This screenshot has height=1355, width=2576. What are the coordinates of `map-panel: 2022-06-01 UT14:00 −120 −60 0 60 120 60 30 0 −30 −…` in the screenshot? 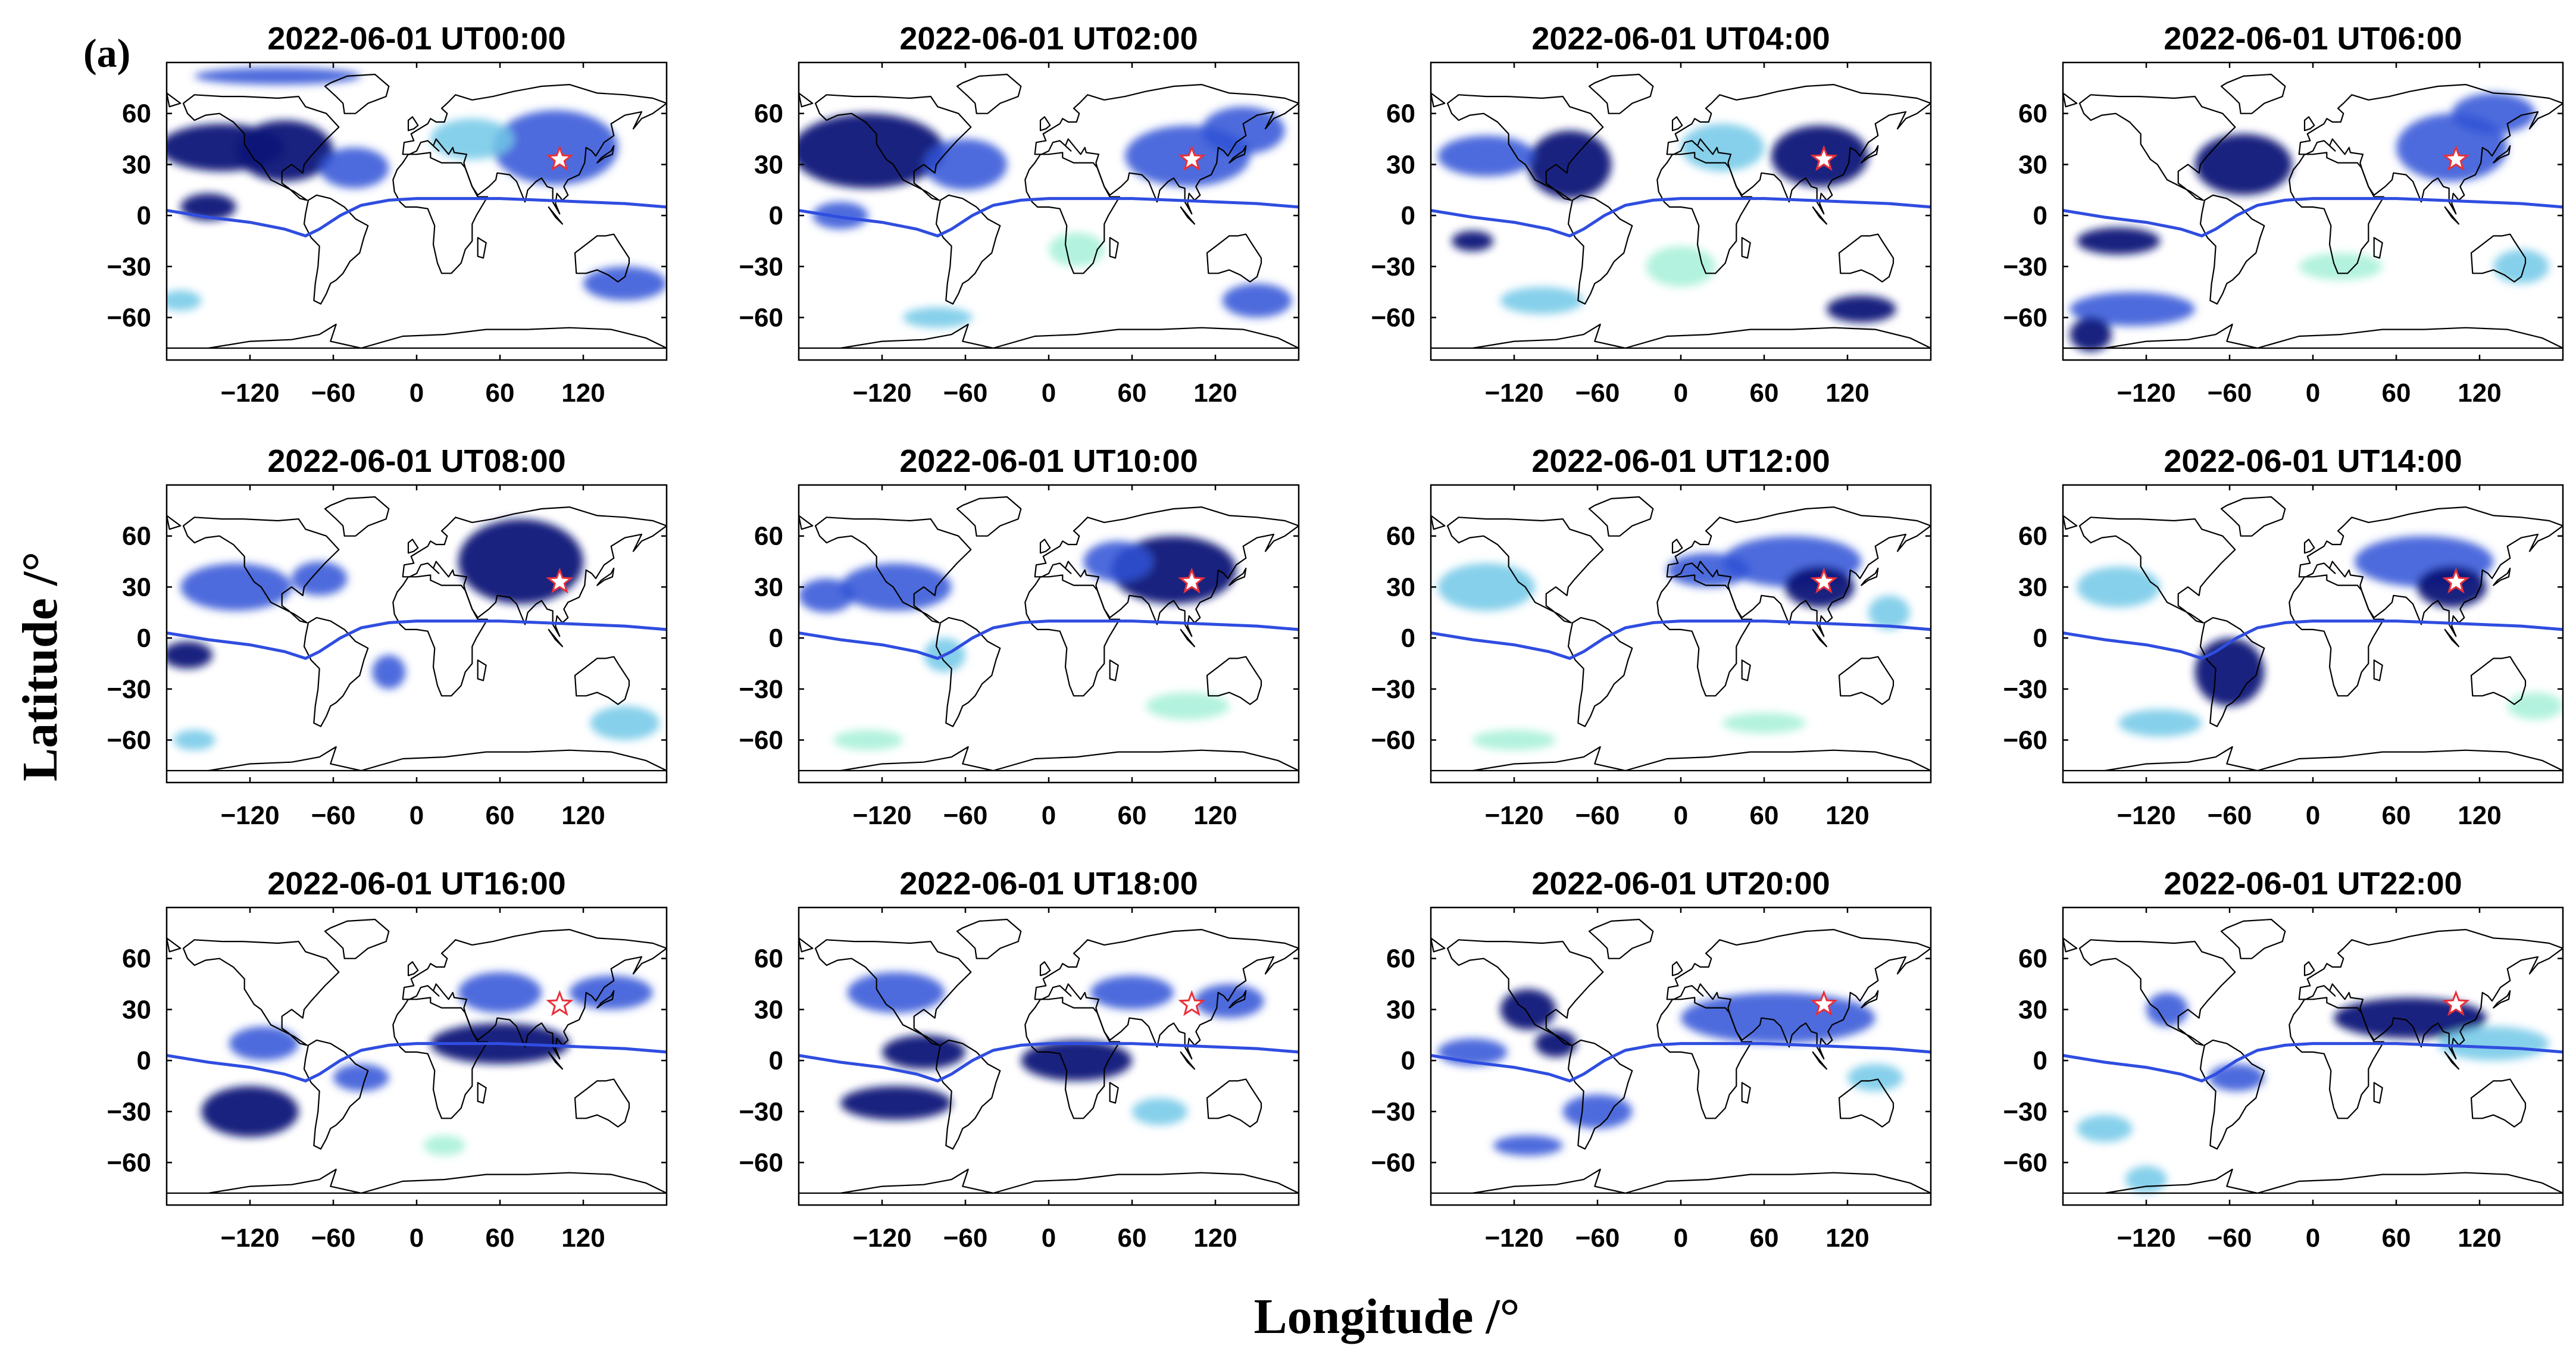 It's located at (2283, 636).